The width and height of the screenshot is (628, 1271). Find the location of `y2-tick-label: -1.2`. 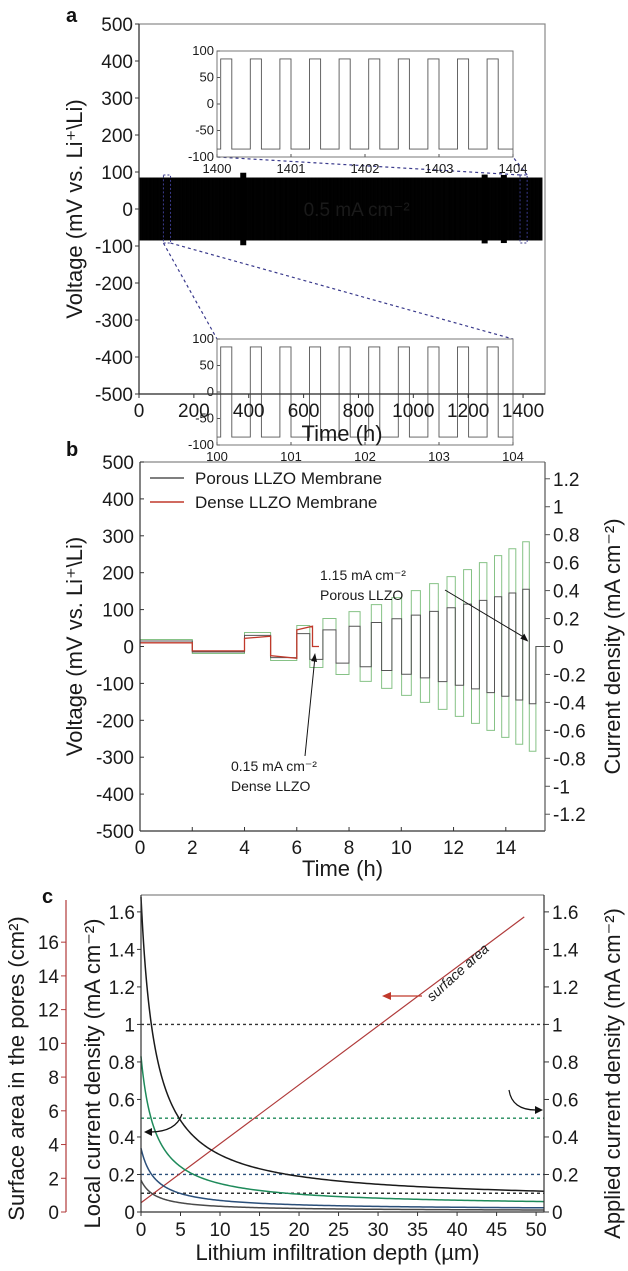

y2-tick-label: -1.2 is located at coordinates (569, 815).